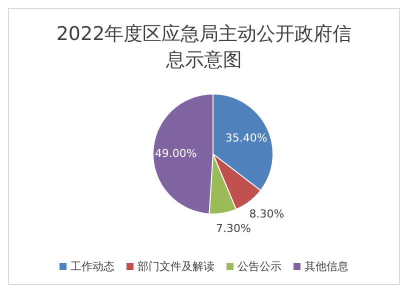  I want to click on legend-label: 工作动态, so click(92, 266).